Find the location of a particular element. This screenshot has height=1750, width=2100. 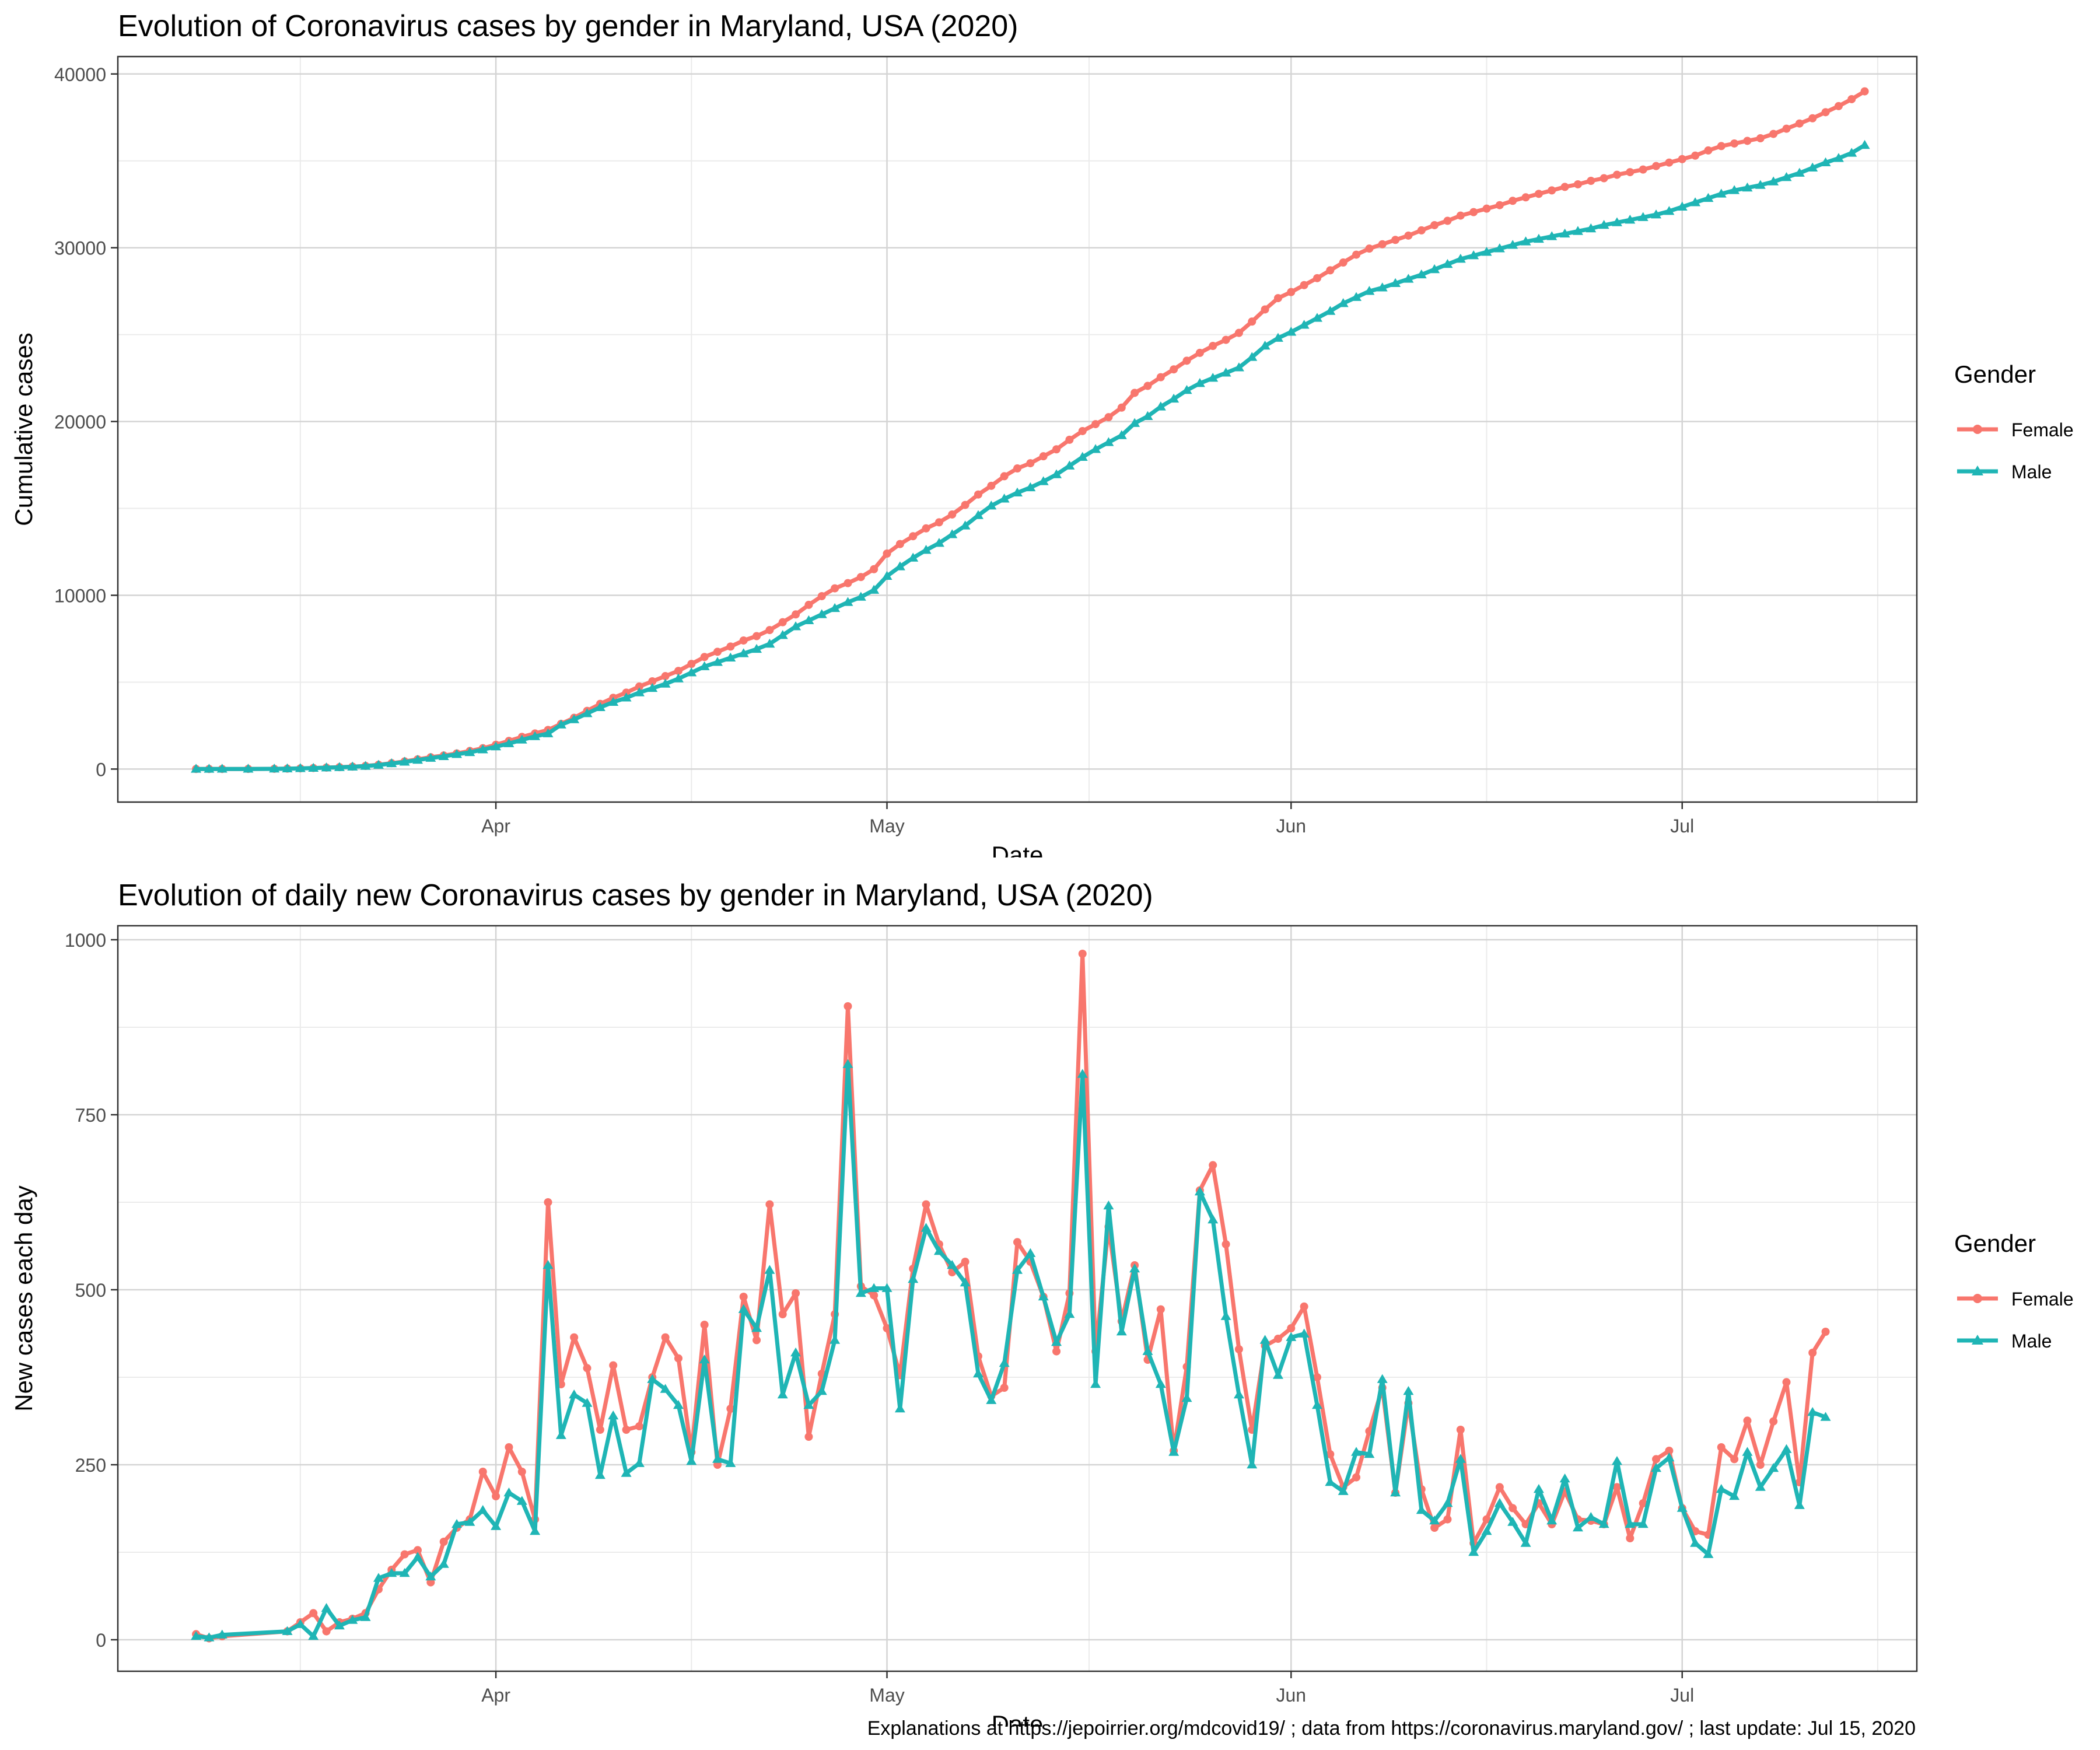

legend: Gender Female Male is located at coordinates (2014, 421).